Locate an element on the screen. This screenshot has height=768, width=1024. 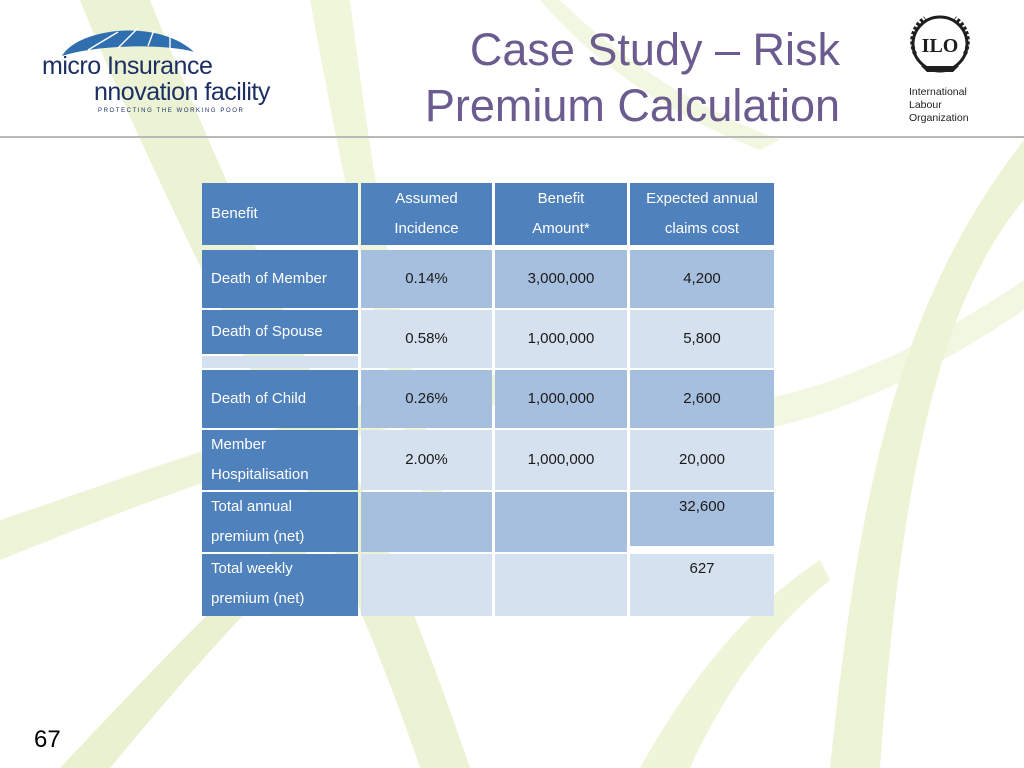
ilo-logo: ILO International Labour Organization is located at coordinates (945, 71).